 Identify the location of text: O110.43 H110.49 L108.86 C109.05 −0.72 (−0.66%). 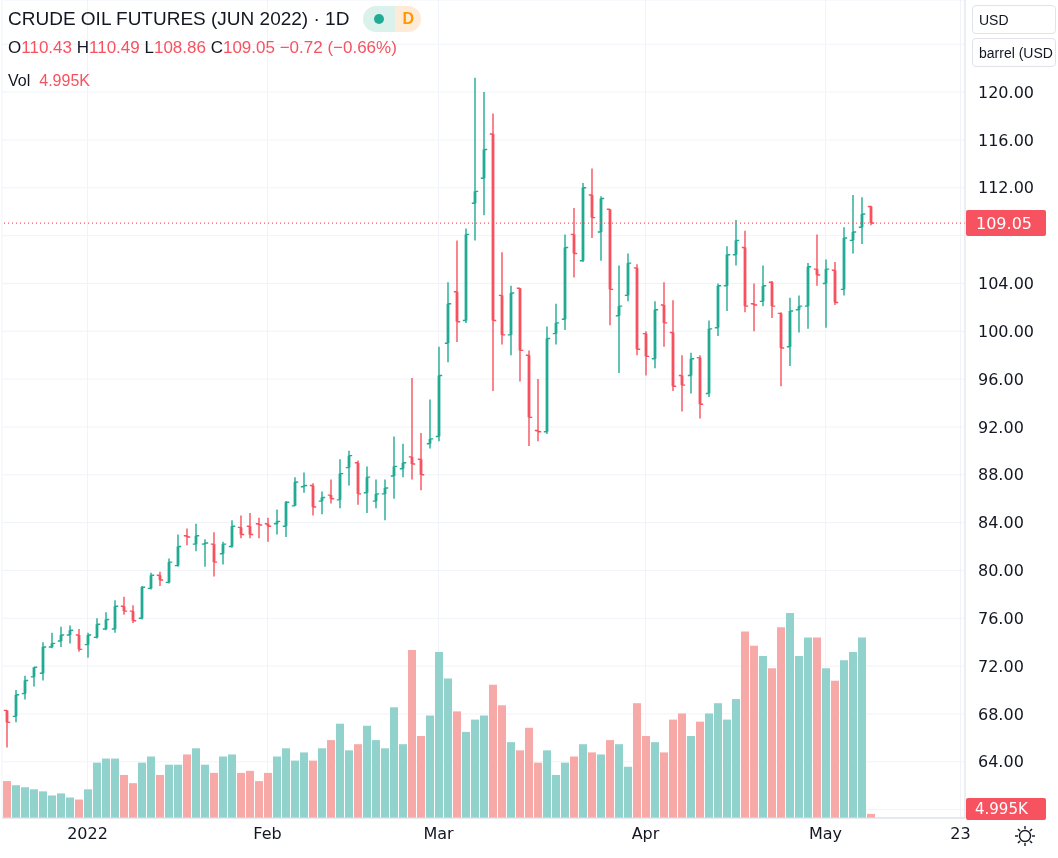
(202, 47).